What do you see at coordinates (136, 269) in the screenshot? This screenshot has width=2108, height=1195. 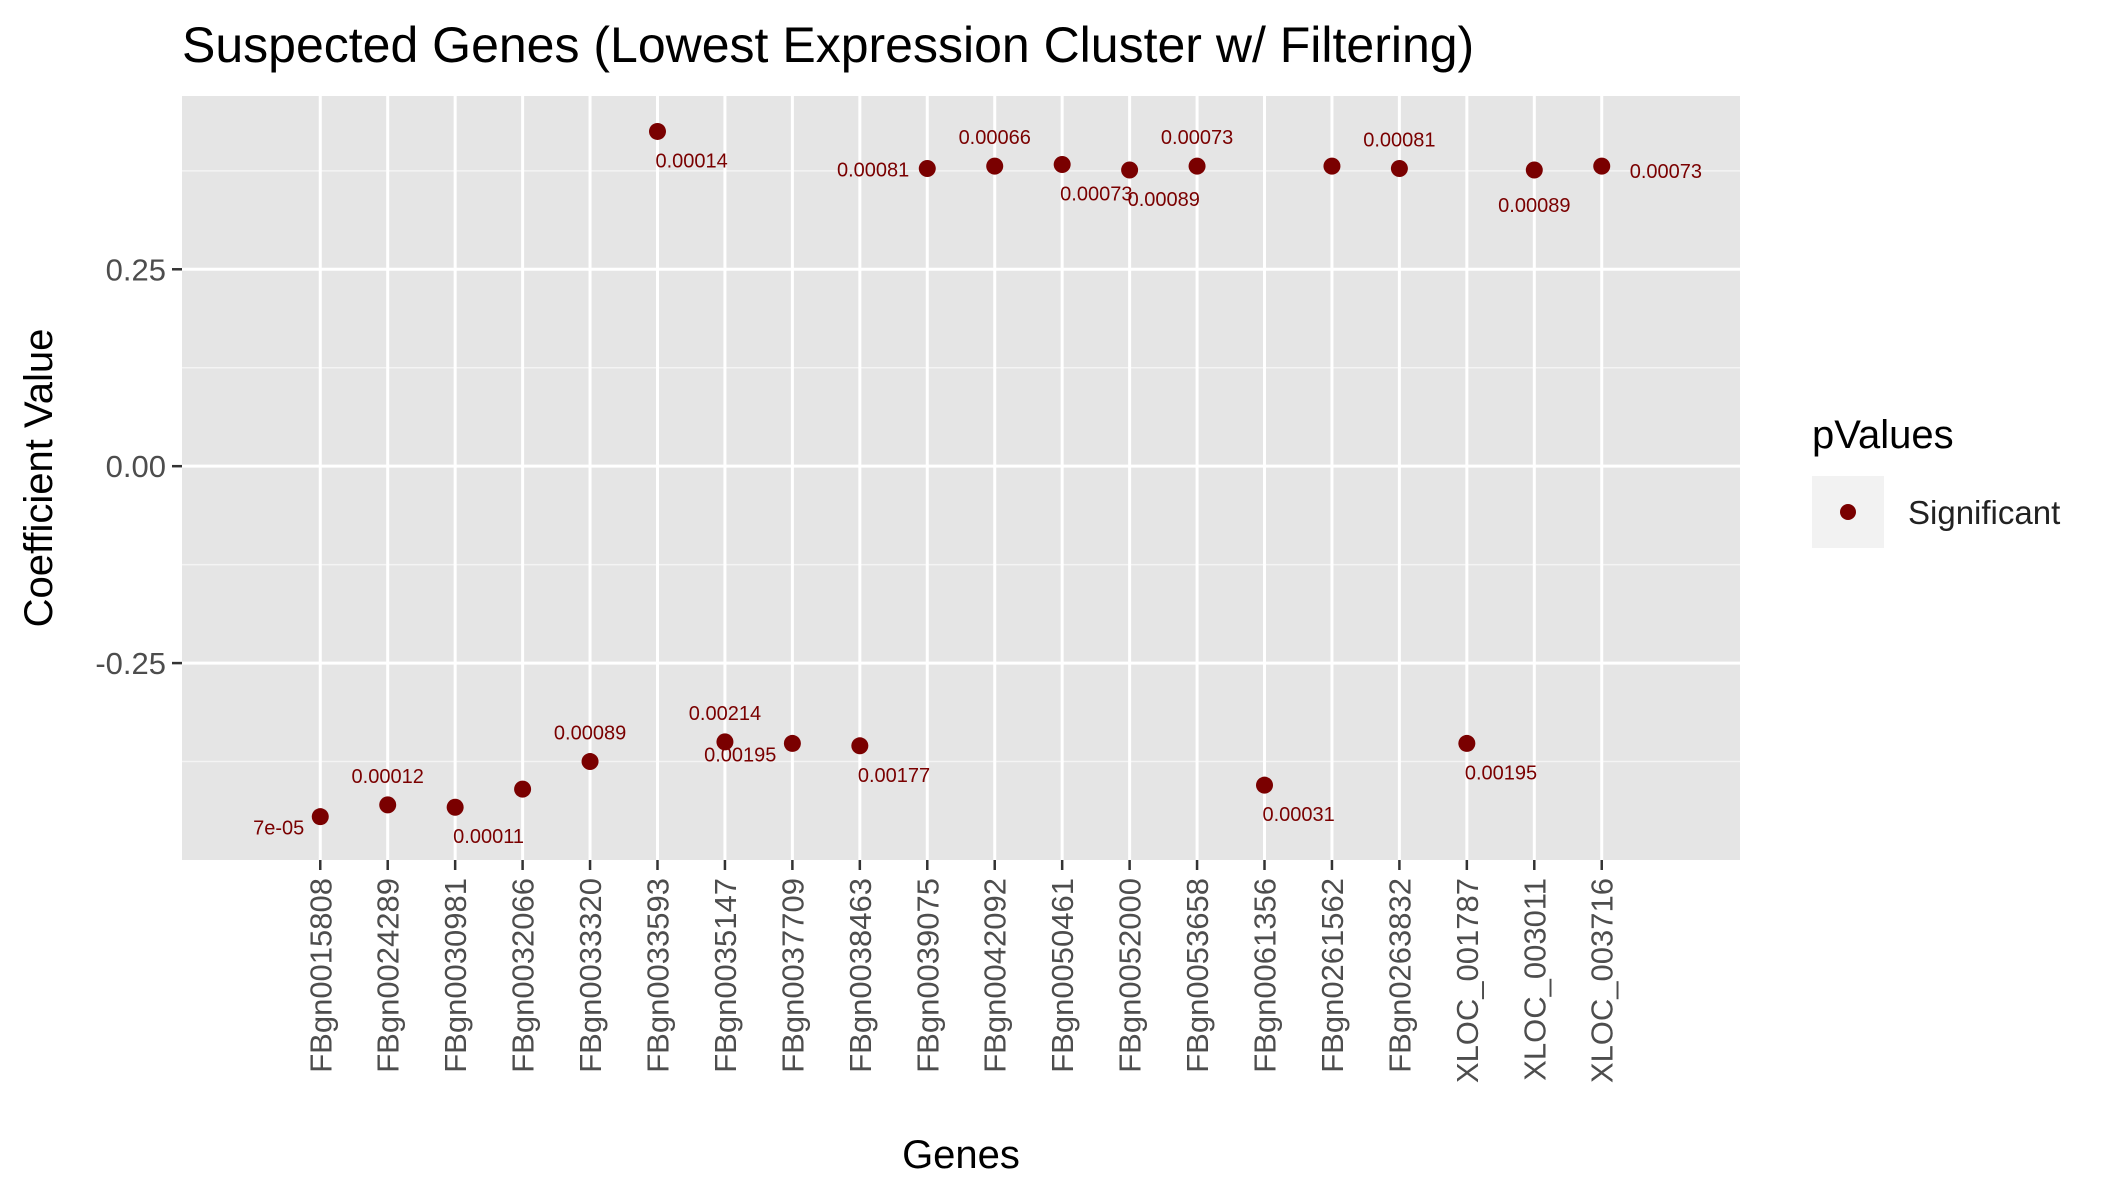 I see `y-tick-label: 0.25` at bounding box center [136, 269].